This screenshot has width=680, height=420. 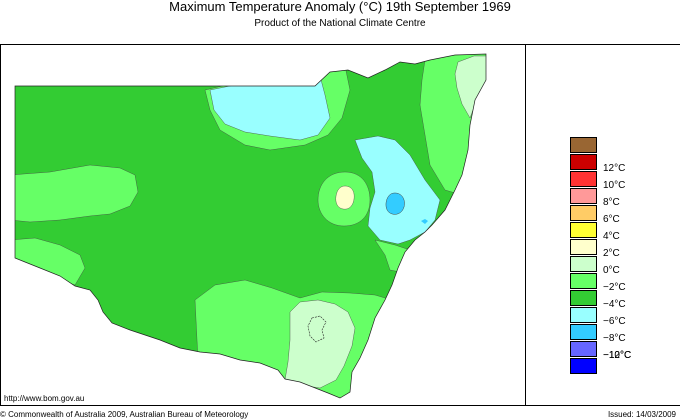 I want to click on legend-row-11: −6°C, so click(x=615, y=317).